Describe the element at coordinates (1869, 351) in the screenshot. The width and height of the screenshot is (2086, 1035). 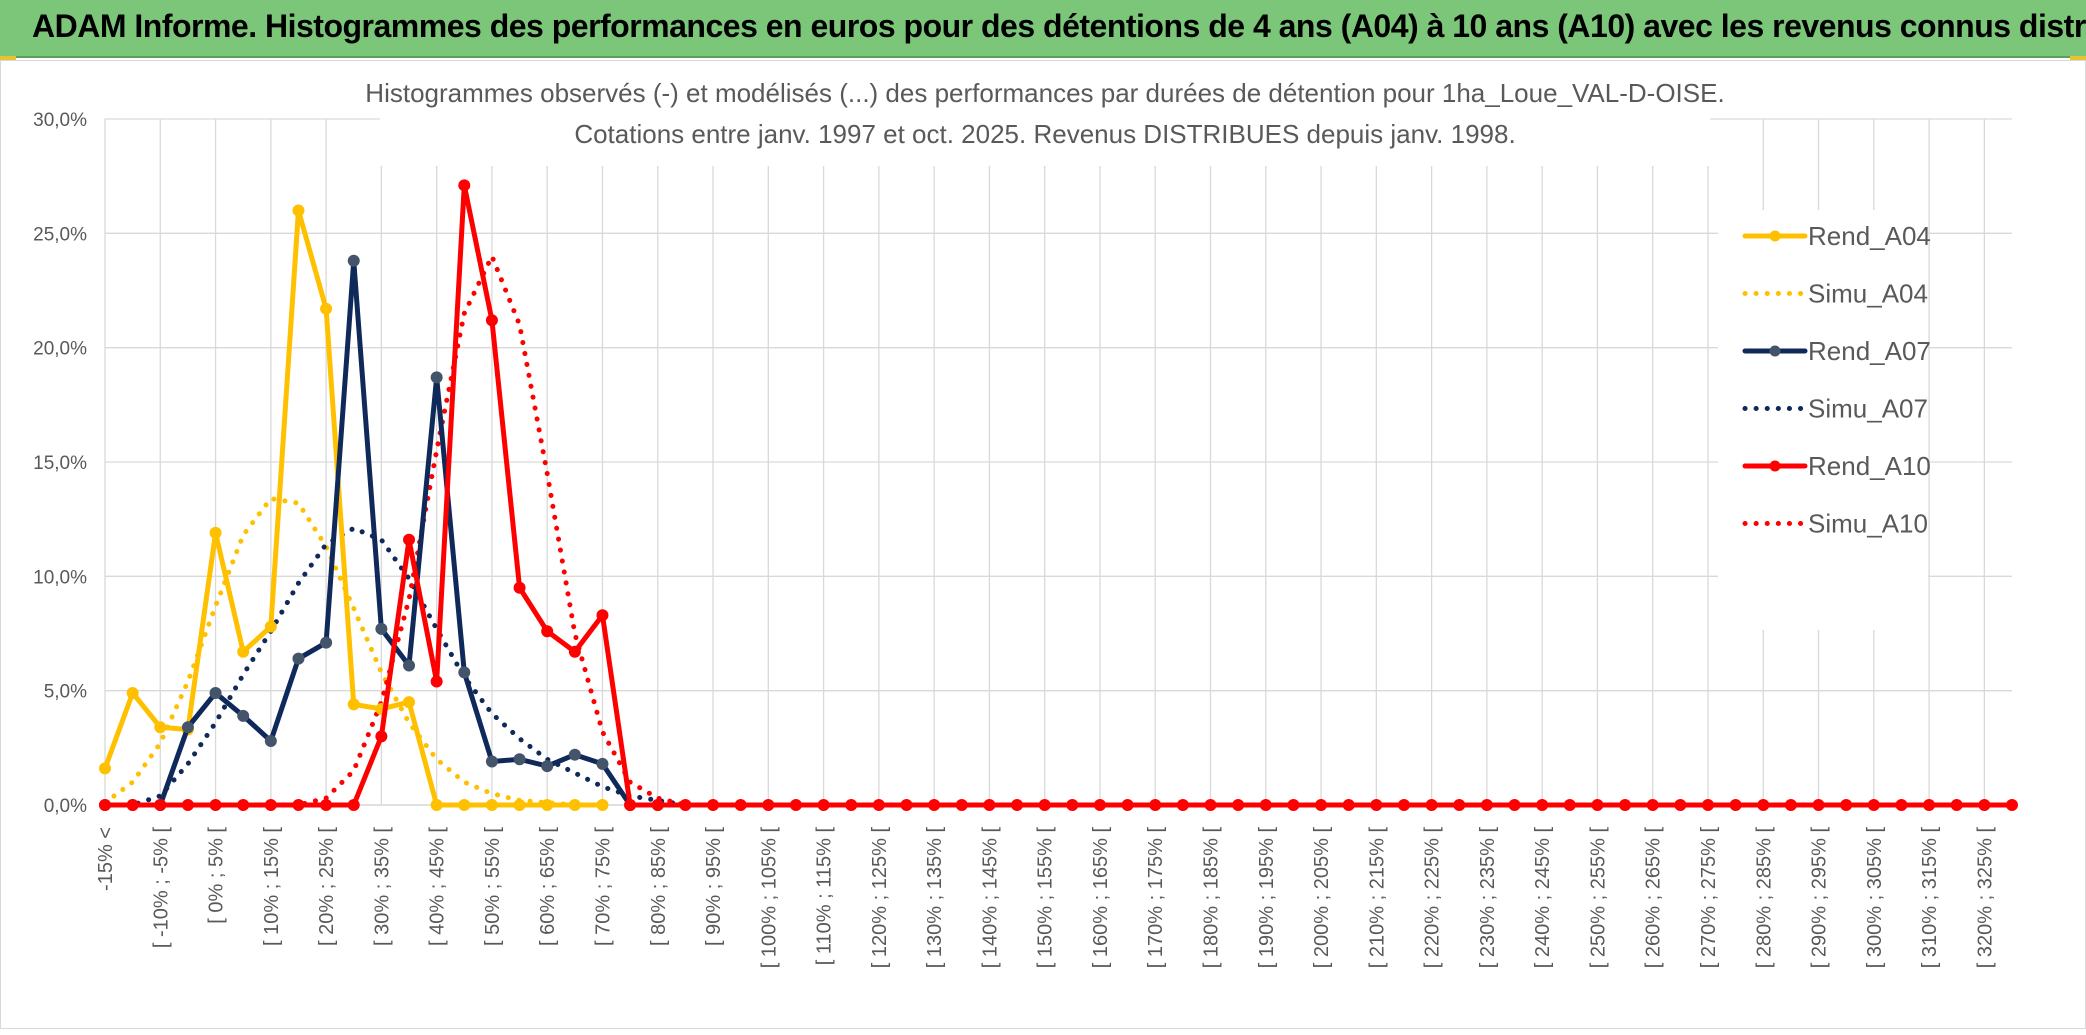
I see `legend-label: Rend_A07` at that location.